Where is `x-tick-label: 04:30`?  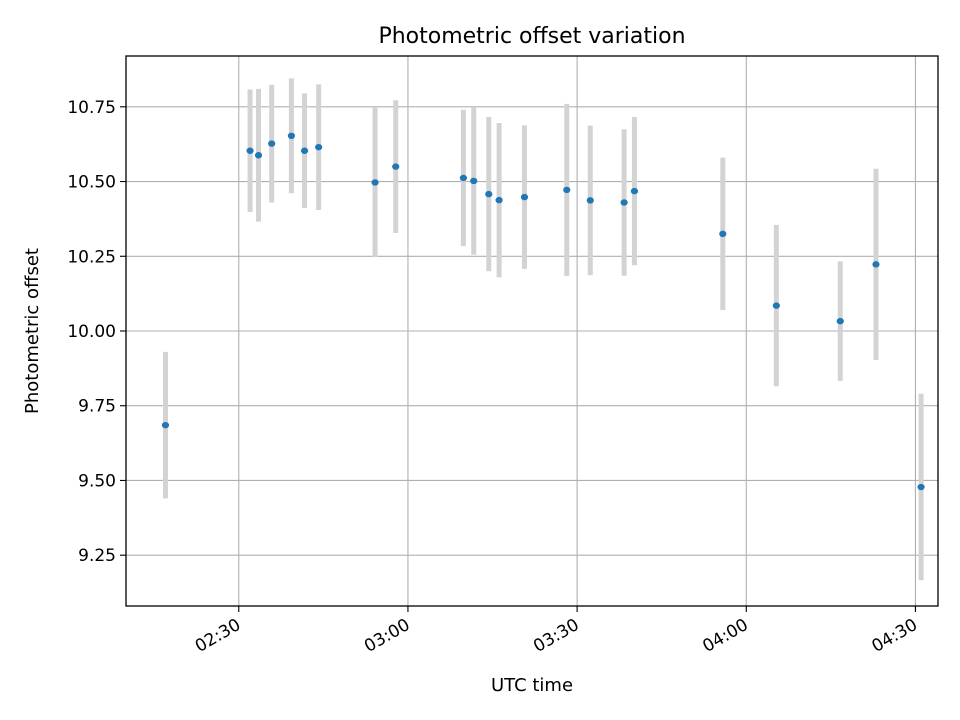
x-tick-label: 04:30 is located at coordinates (895, 636).